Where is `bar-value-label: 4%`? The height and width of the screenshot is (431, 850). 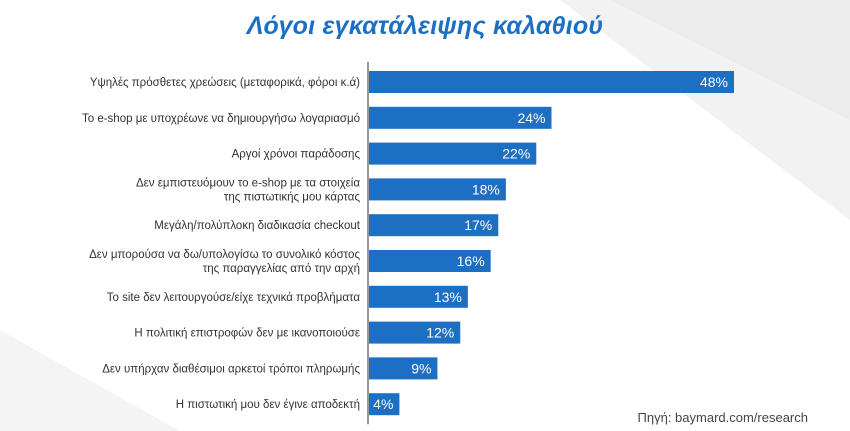
bar-value-label: 4% is located at coordinates (383, 404).